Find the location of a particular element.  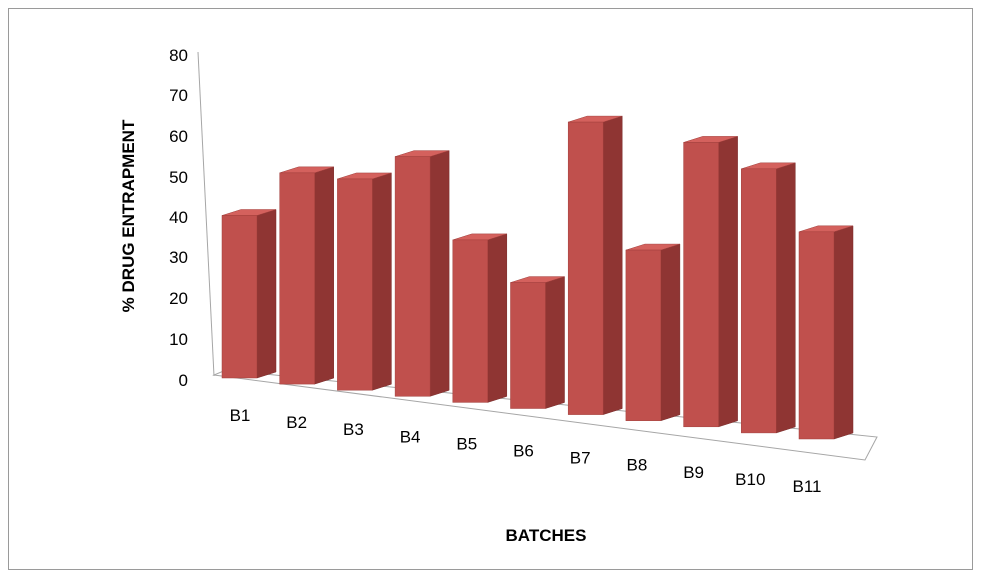

x-tick-label: B4 is located at coordinates (410, 436).